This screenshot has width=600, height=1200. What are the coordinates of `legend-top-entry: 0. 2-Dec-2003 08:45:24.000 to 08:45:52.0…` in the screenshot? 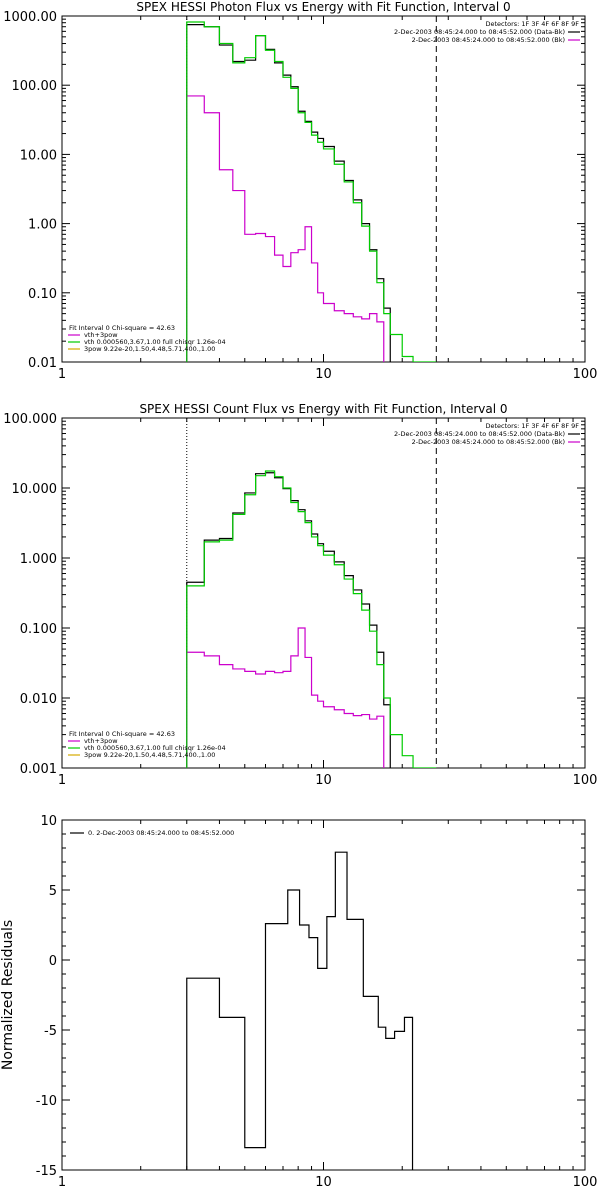 It's located at (161, 833).